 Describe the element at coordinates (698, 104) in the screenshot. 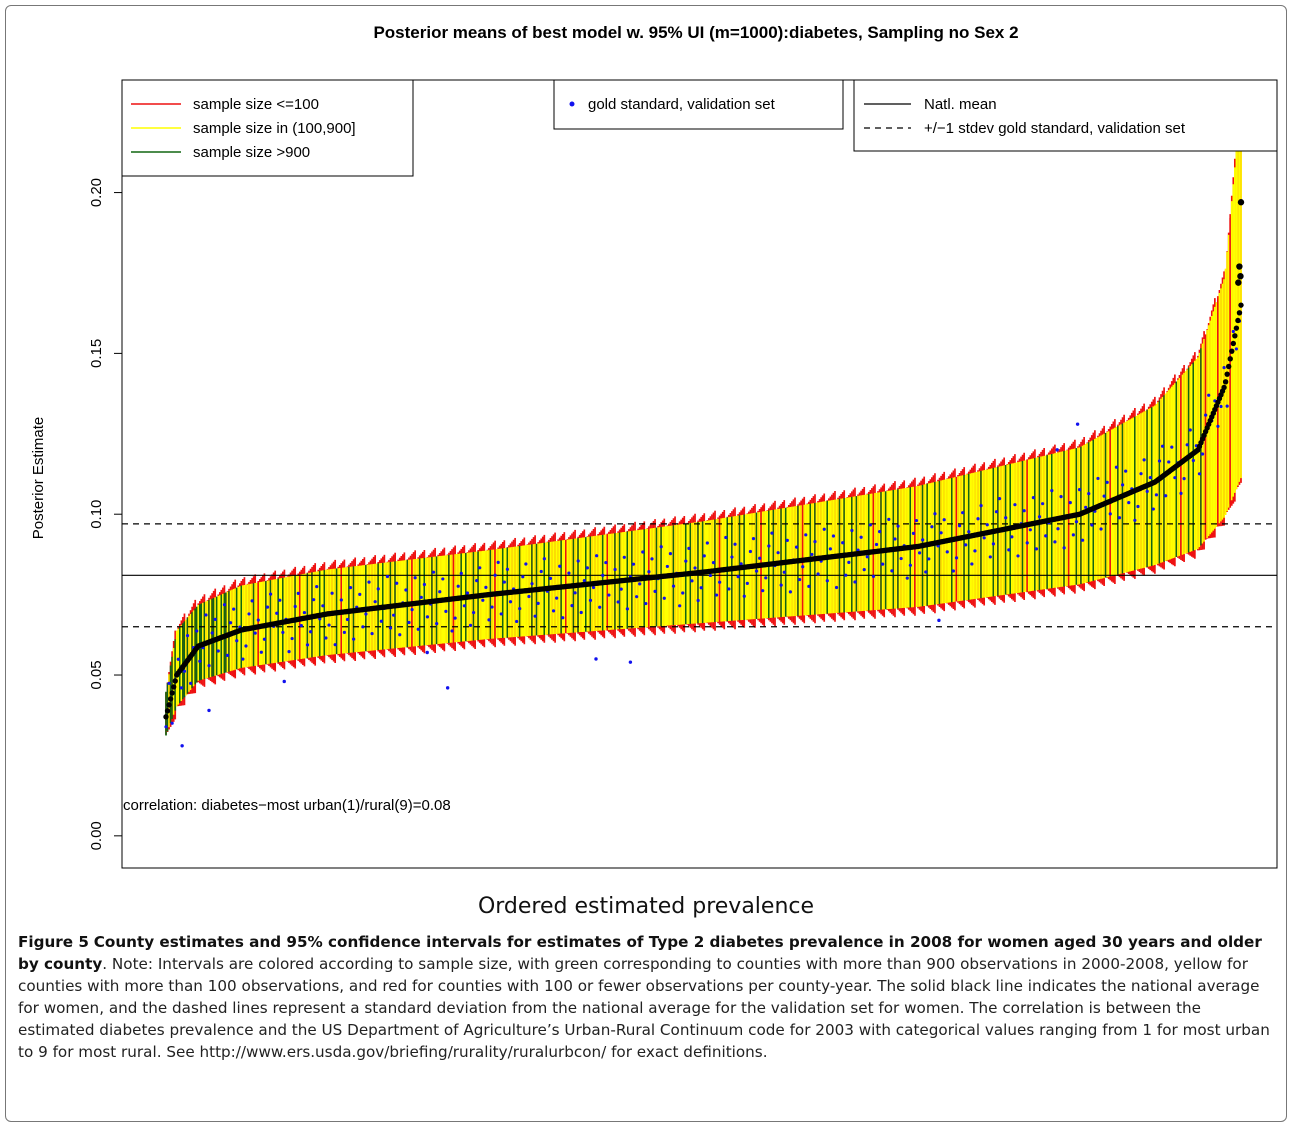

I see `legend-box-gold-standard` at that location.